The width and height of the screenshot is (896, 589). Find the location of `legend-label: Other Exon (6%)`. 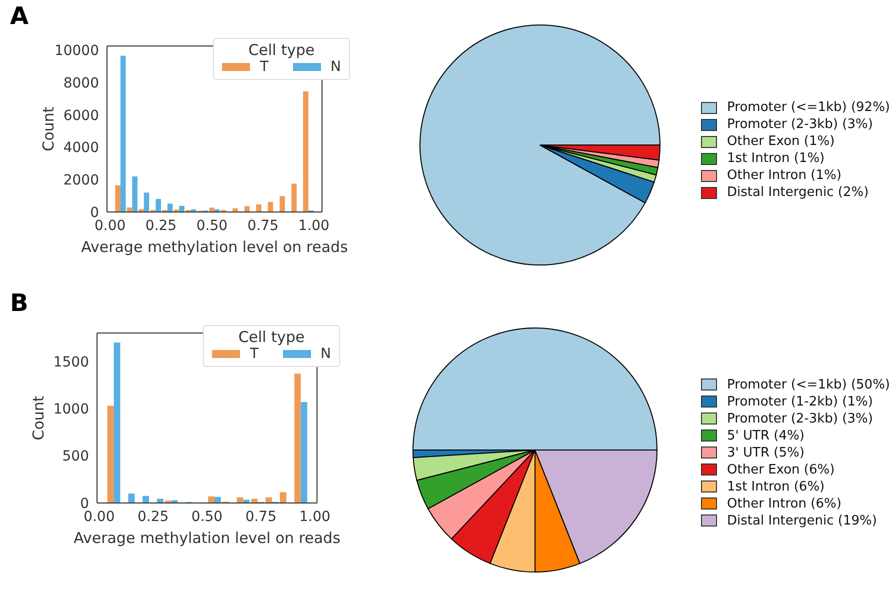

legend-label: Other Exon (6%) is located at coordinates (781, 469).